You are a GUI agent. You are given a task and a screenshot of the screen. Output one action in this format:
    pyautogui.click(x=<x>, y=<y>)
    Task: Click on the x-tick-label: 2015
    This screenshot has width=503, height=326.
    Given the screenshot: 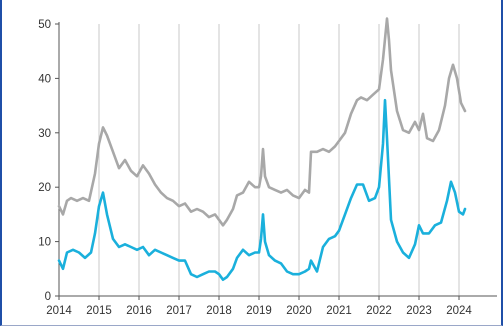 What is the action you would take?
    pyautogui.click(x=99, y=311)
    